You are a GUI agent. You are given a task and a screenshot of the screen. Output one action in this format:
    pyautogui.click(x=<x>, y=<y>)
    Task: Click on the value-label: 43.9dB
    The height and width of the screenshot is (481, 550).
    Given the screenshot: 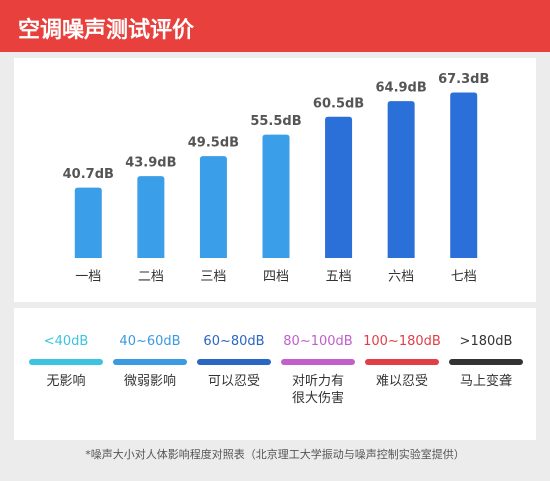 What is the action you would take?
    pyautogui.click(x=150, y=163)
    